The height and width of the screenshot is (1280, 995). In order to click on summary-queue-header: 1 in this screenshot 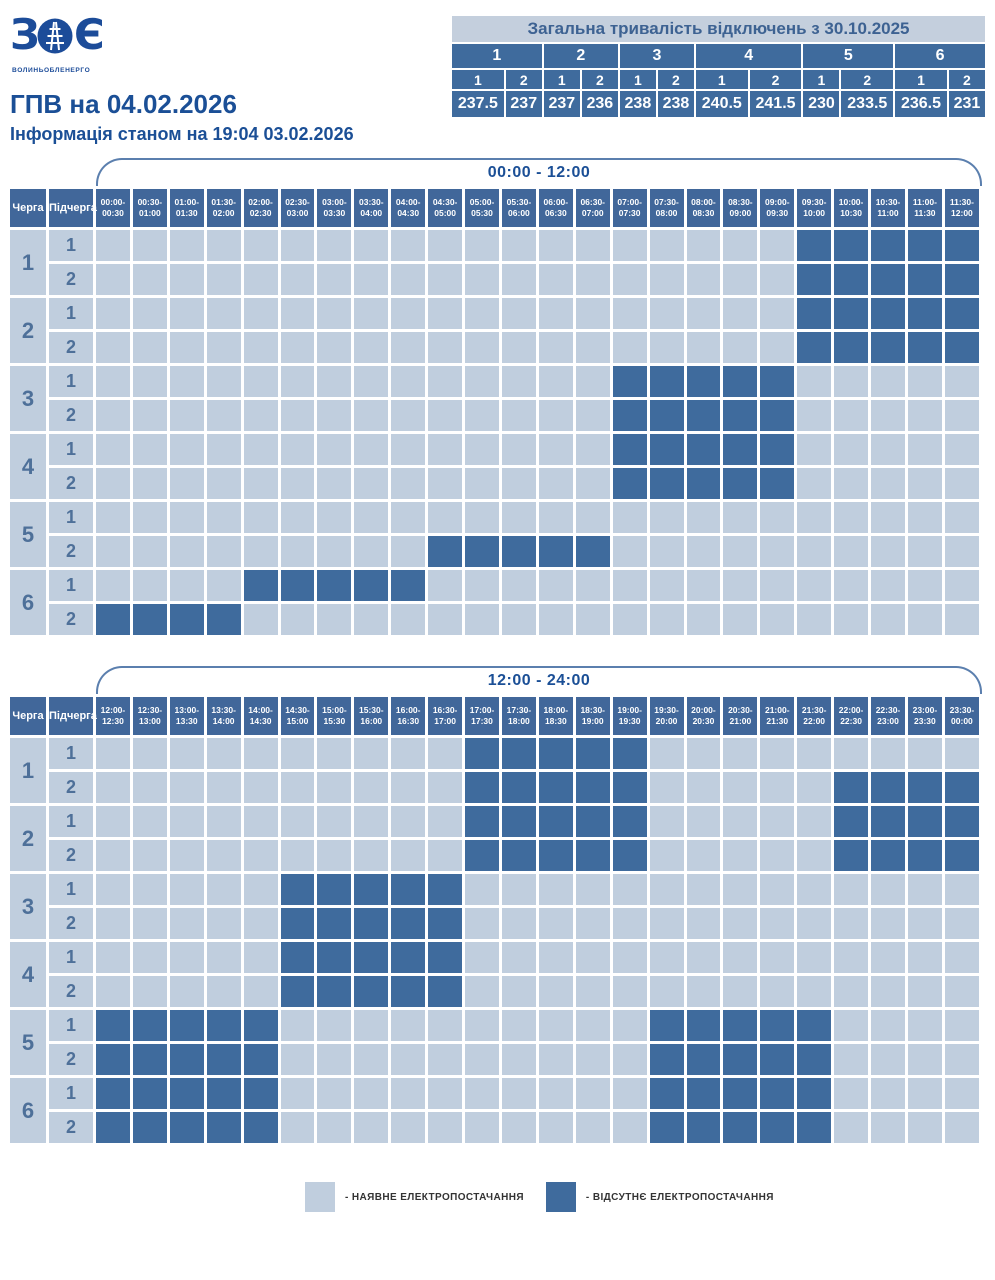, I will do `click(497, 56)`.